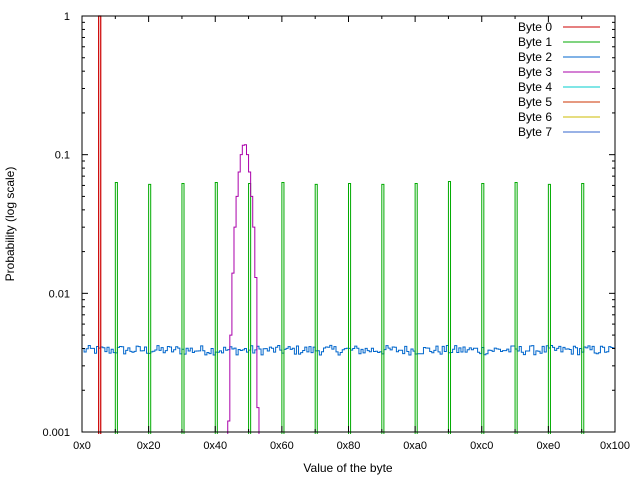 The width and height of the screenshot is (640, 480). I want to click on y-tick-label: 1, so click(67, 17).